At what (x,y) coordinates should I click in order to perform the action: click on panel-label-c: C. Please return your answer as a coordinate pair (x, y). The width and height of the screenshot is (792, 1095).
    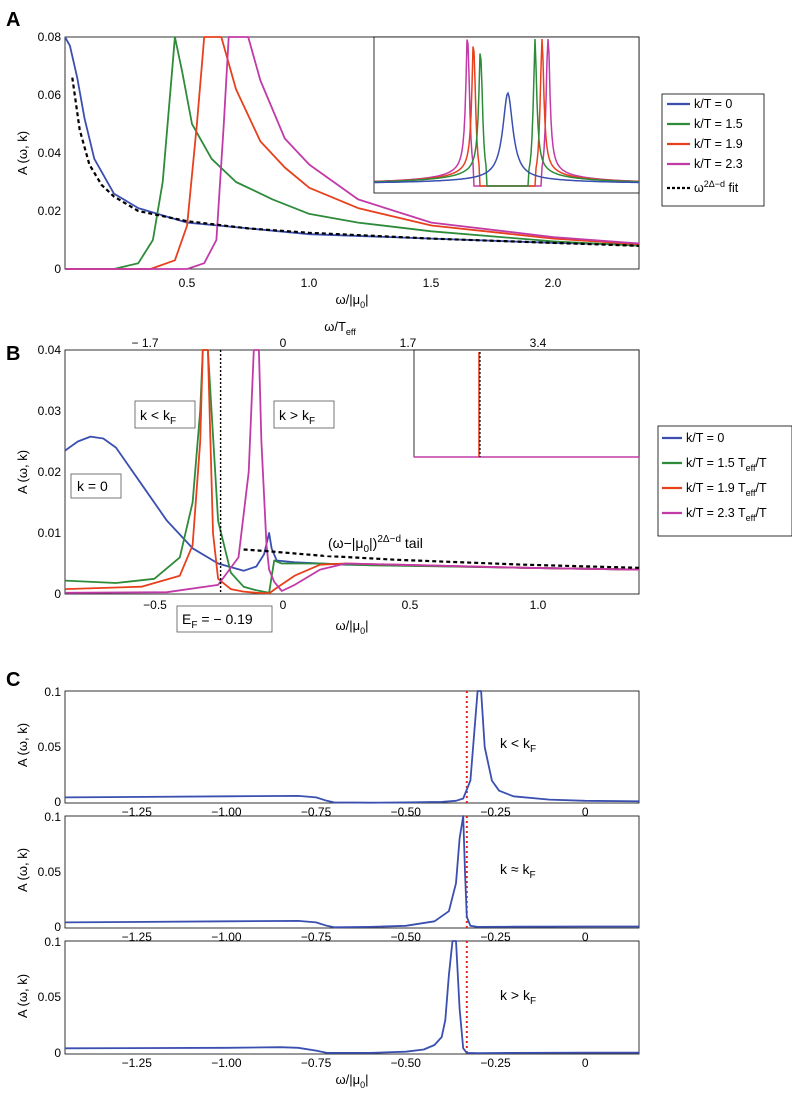
    Looking at the image, I should click on (13, 680).